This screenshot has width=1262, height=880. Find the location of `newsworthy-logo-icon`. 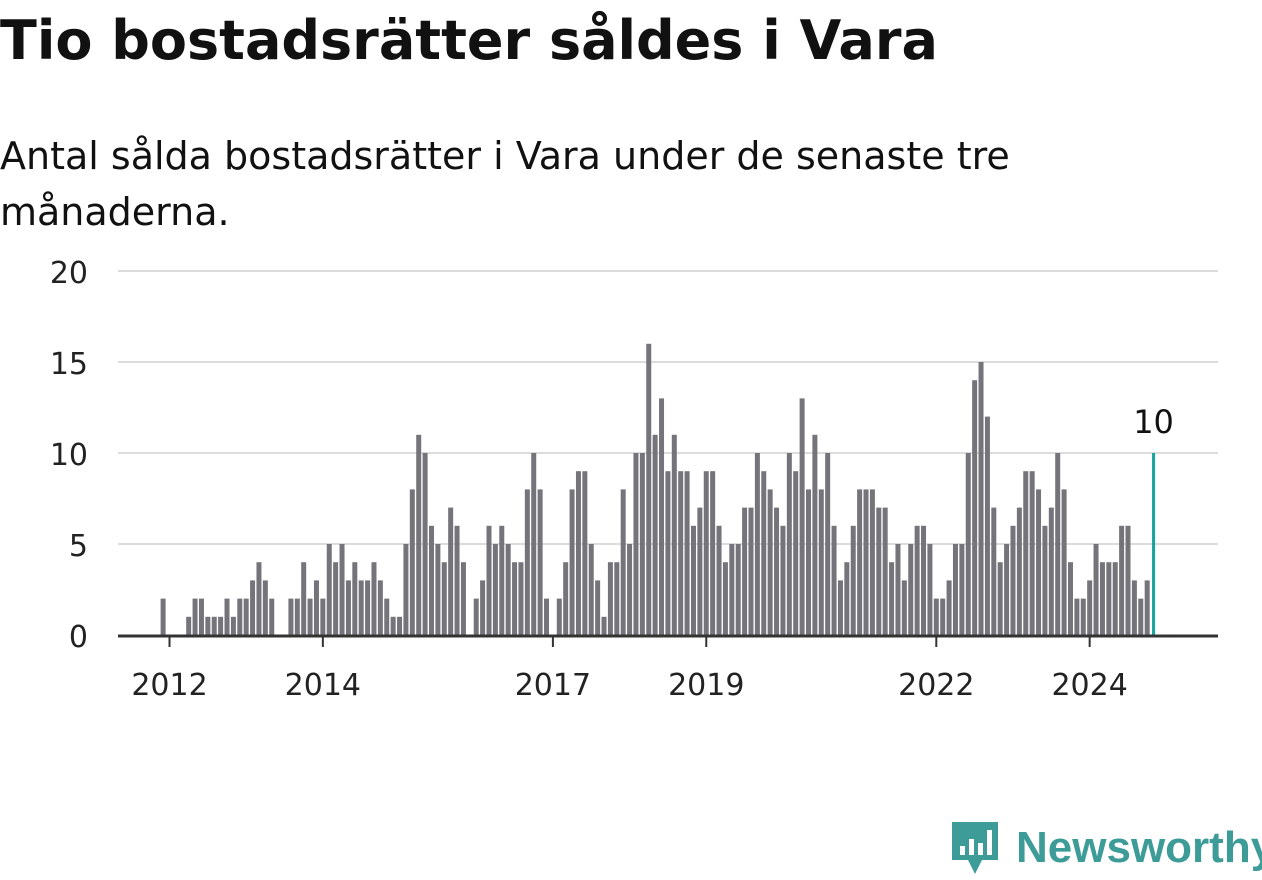

newsworthy-logo-icon is located at coordinates (975, 848).